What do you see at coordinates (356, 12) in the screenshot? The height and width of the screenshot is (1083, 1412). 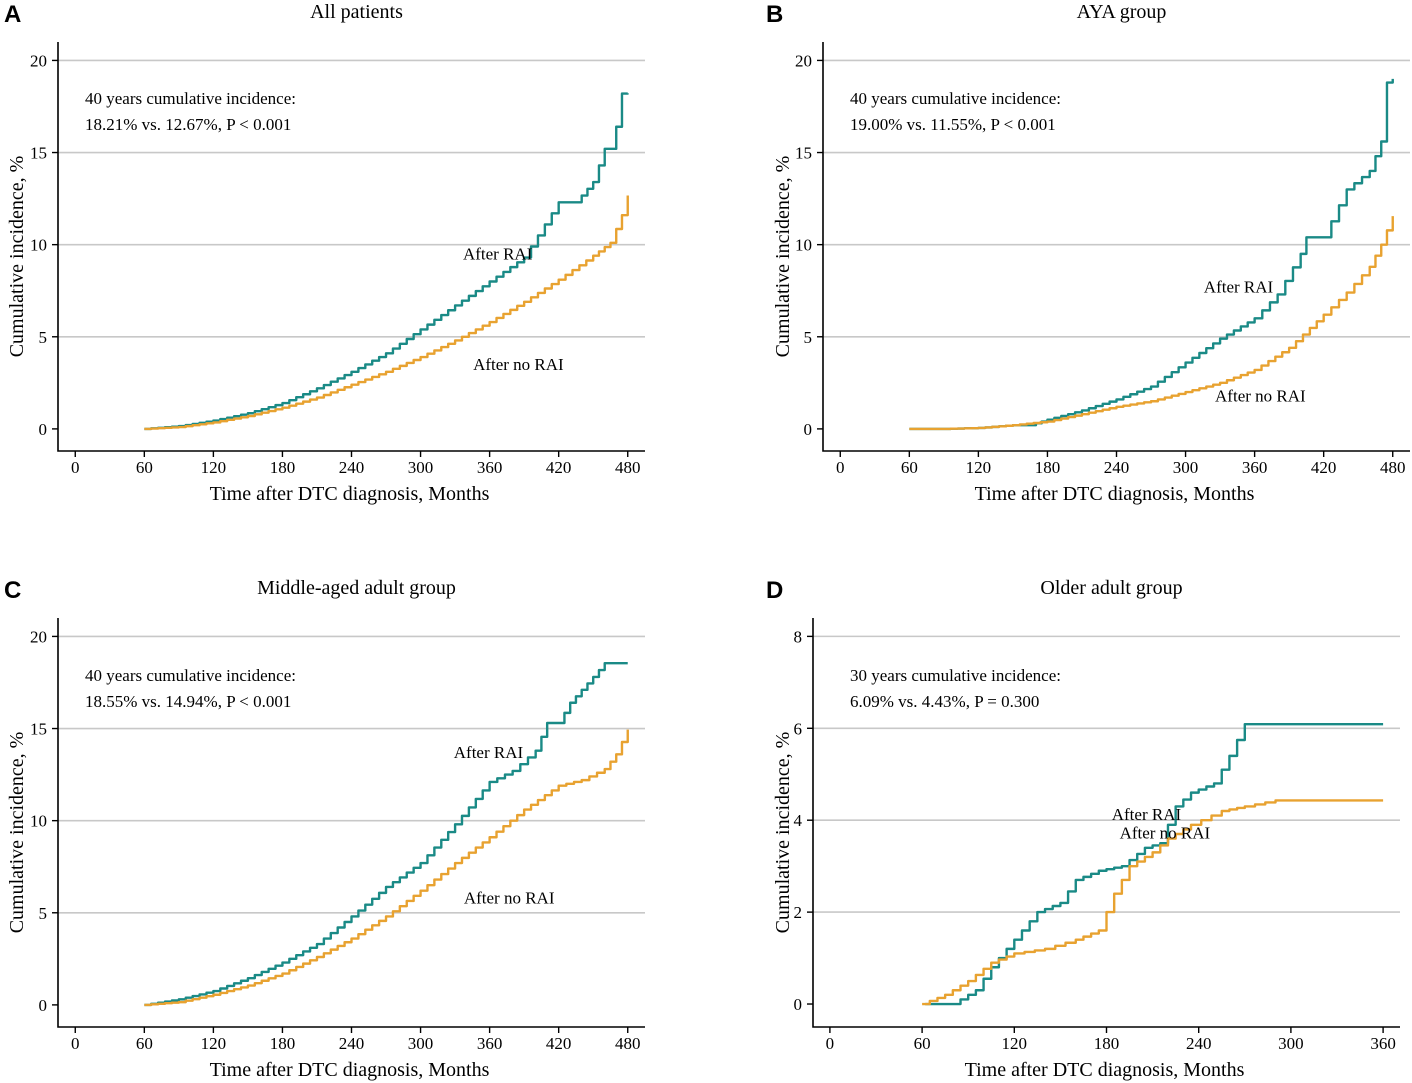 I see `panel-title: All patients` at bounding box center [356, 12].